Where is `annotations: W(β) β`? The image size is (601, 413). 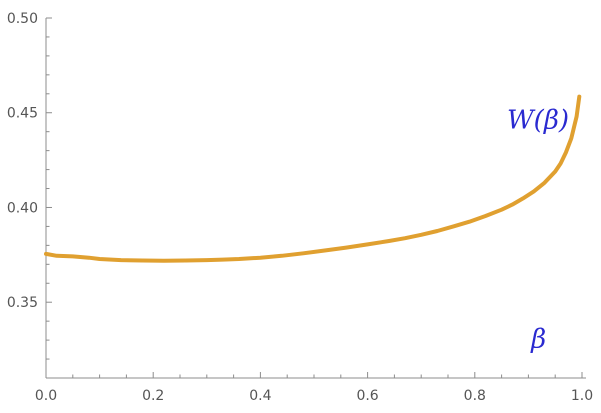 annotations: W(β) β is located at coordinates (538, 229).